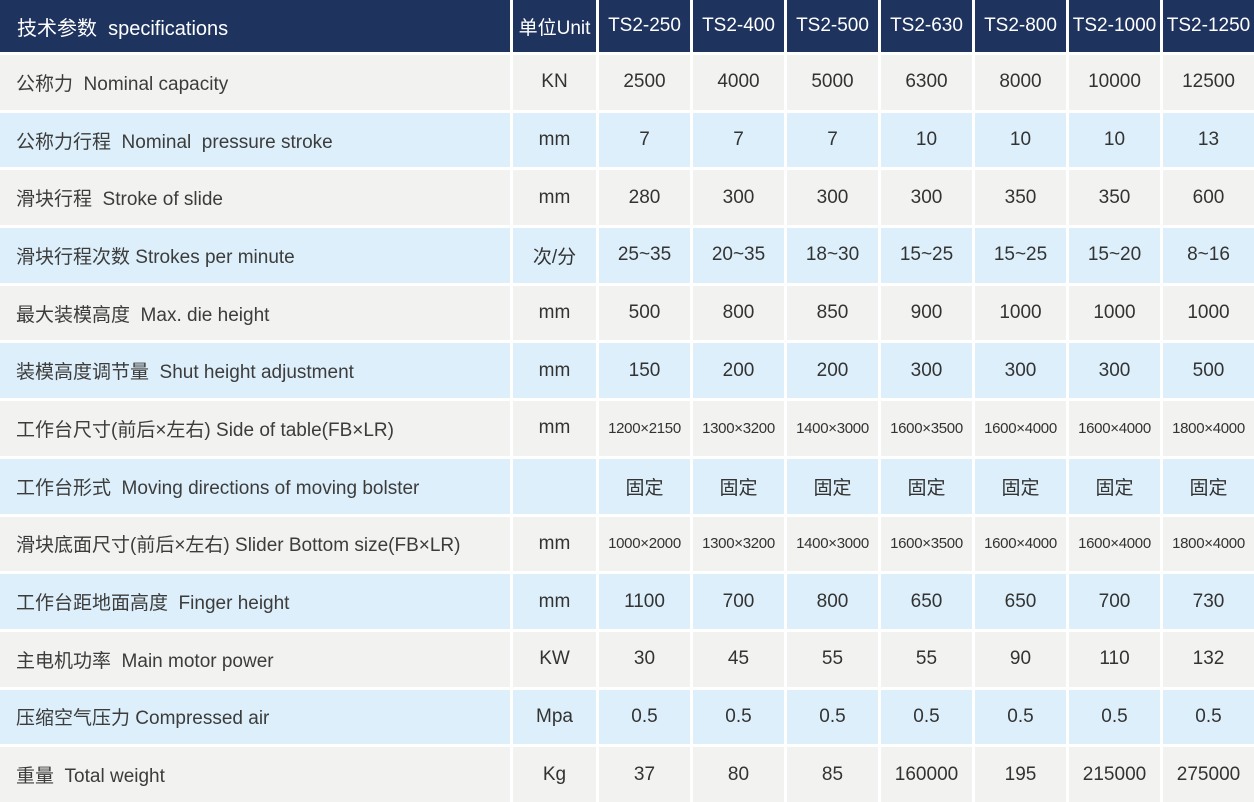 The height and width of the screenshot is (802, 1254). What do you see at coordinates (738, 659) in the screenshot?
I see `spec-value-cell: 45` at bounding box center [738, 659].